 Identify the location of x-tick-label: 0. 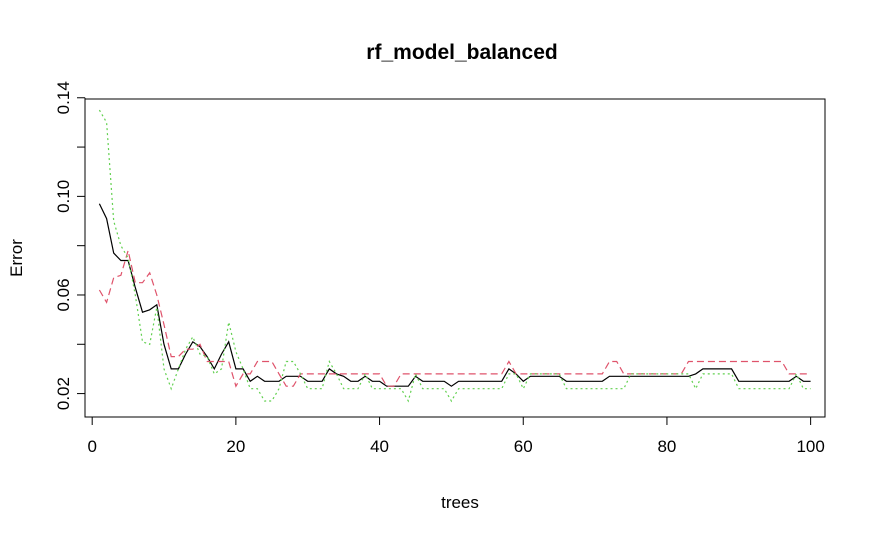
(91, 446).